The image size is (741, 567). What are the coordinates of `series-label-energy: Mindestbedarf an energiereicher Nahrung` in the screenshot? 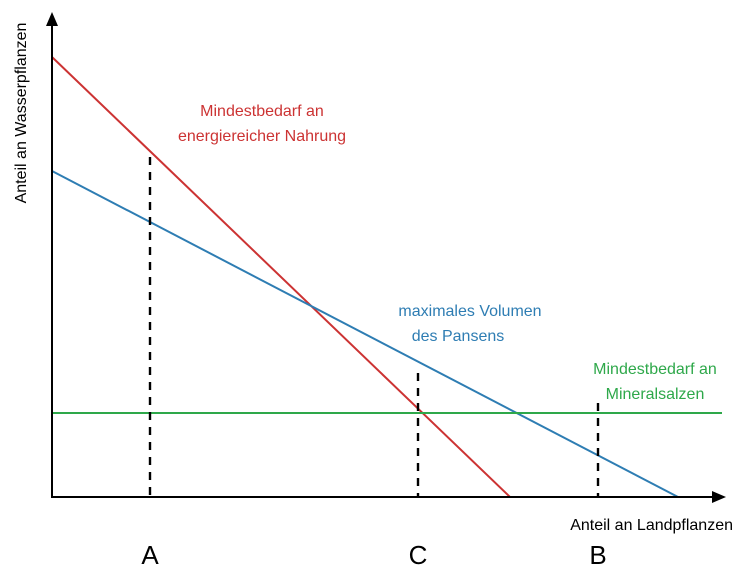 It's located at (262, 124).